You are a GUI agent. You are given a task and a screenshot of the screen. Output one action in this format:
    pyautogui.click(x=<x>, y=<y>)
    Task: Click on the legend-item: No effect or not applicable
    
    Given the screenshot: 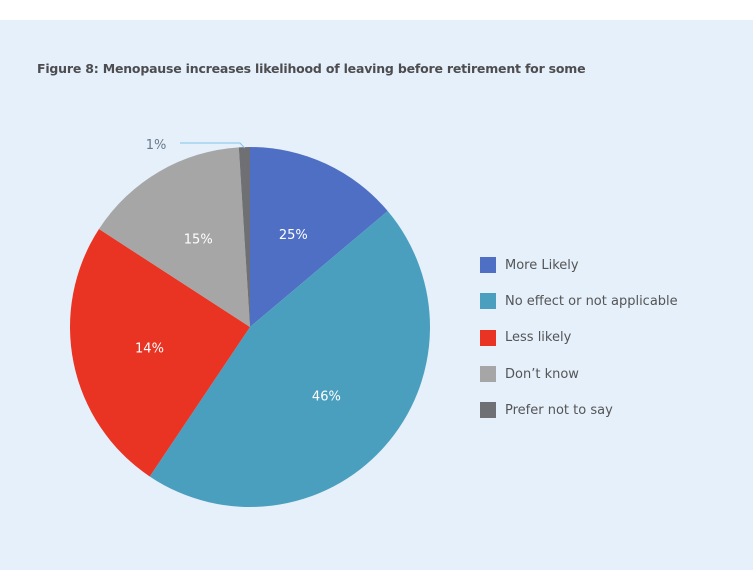 What is the action you would take?
    pyautogui.click(x=579, y=301)
    